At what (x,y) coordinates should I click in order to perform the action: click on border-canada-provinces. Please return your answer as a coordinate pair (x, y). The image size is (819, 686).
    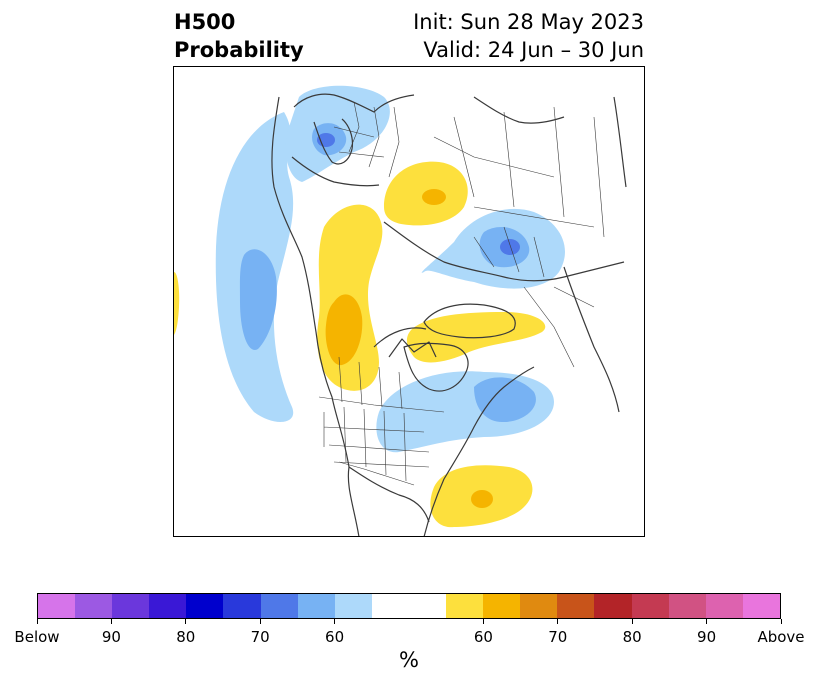
    Looking at the image, I should click on (370, 383).